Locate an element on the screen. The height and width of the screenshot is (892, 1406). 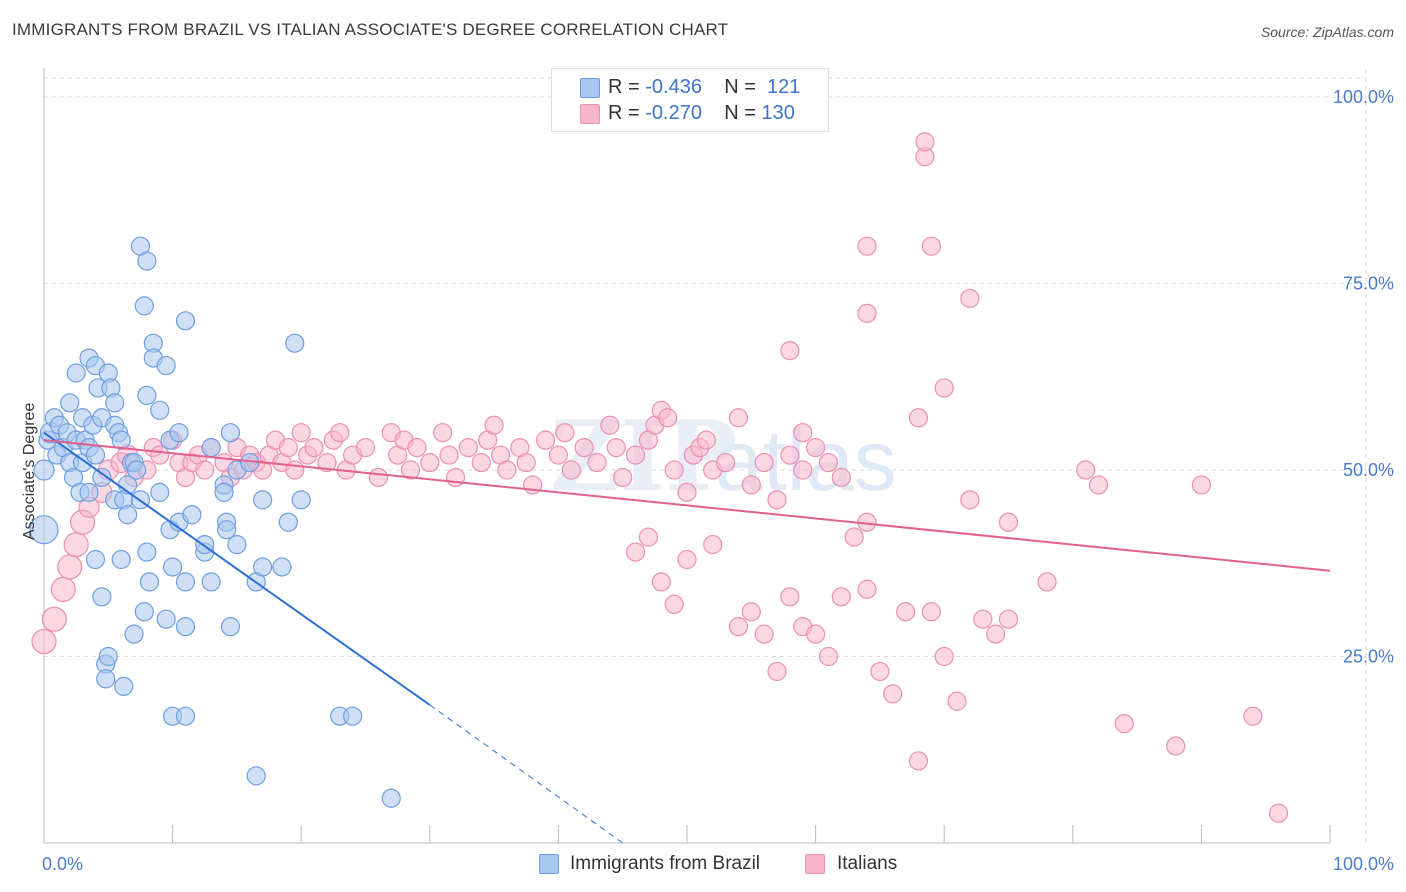
series-legend: Immigrants from Brazil Italians is located at coordinates (703, 865).